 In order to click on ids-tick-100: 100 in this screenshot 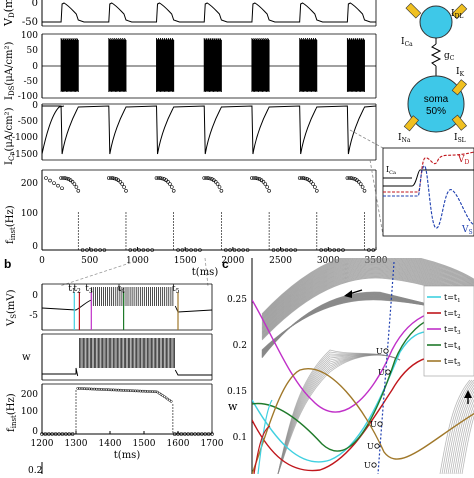, I will do `click(29, 36)`.